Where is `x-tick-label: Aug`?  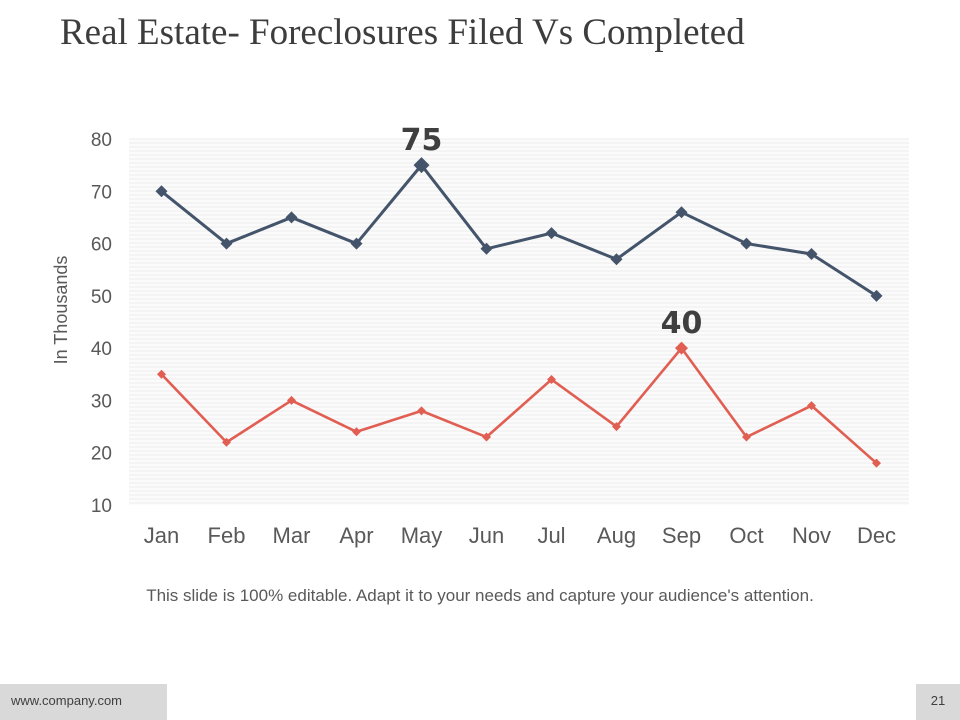
x-tick-label: Aug is located at coordinates (616, 535).